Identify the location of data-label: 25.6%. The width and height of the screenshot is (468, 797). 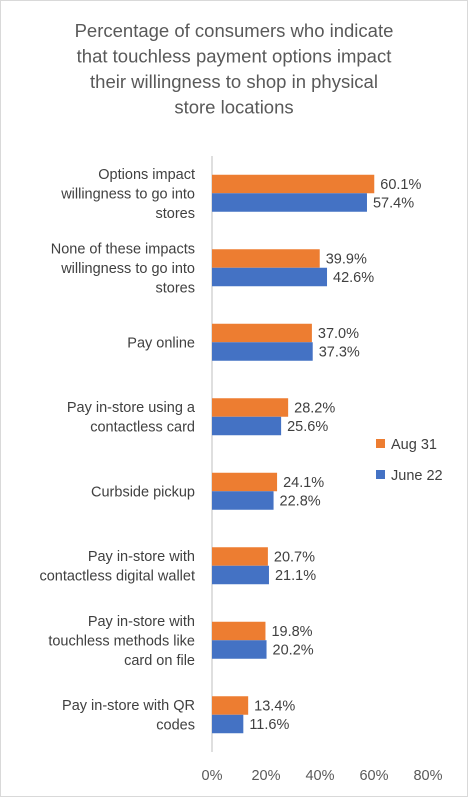
(307, 427).